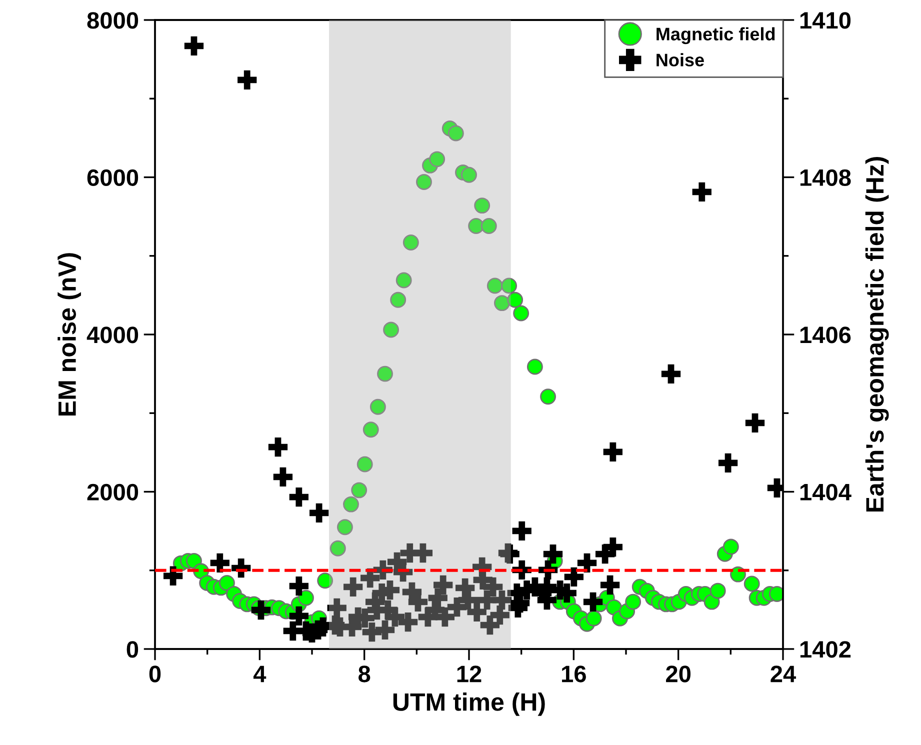 The height and width of the screenshot is (745, 921). I want to click on x-tick-label: 16, so click(574, 674).